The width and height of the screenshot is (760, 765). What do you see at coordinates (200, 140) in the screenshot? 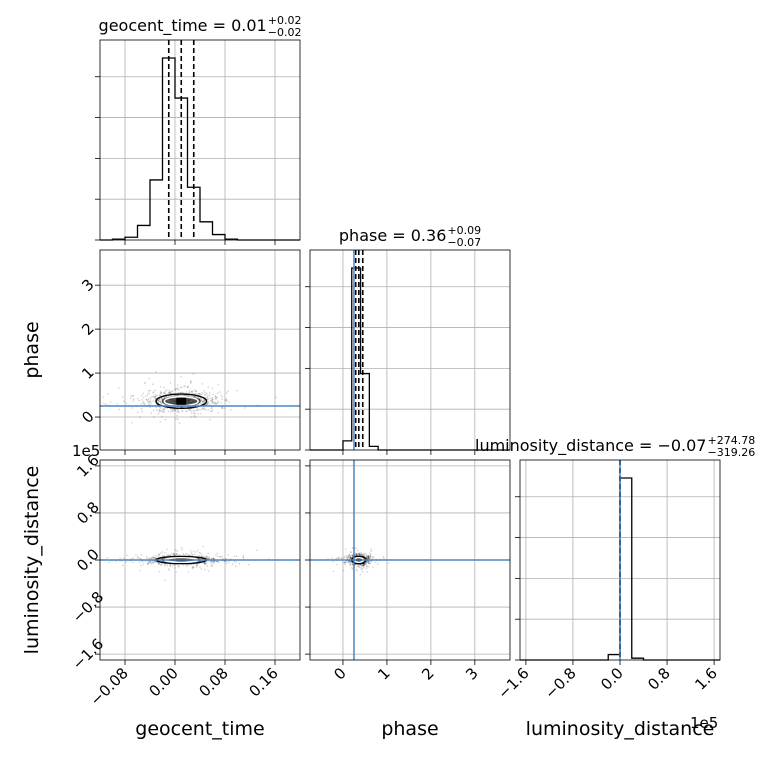
I see `panel-frame-geocent_time` at bounding box center [200, 140].